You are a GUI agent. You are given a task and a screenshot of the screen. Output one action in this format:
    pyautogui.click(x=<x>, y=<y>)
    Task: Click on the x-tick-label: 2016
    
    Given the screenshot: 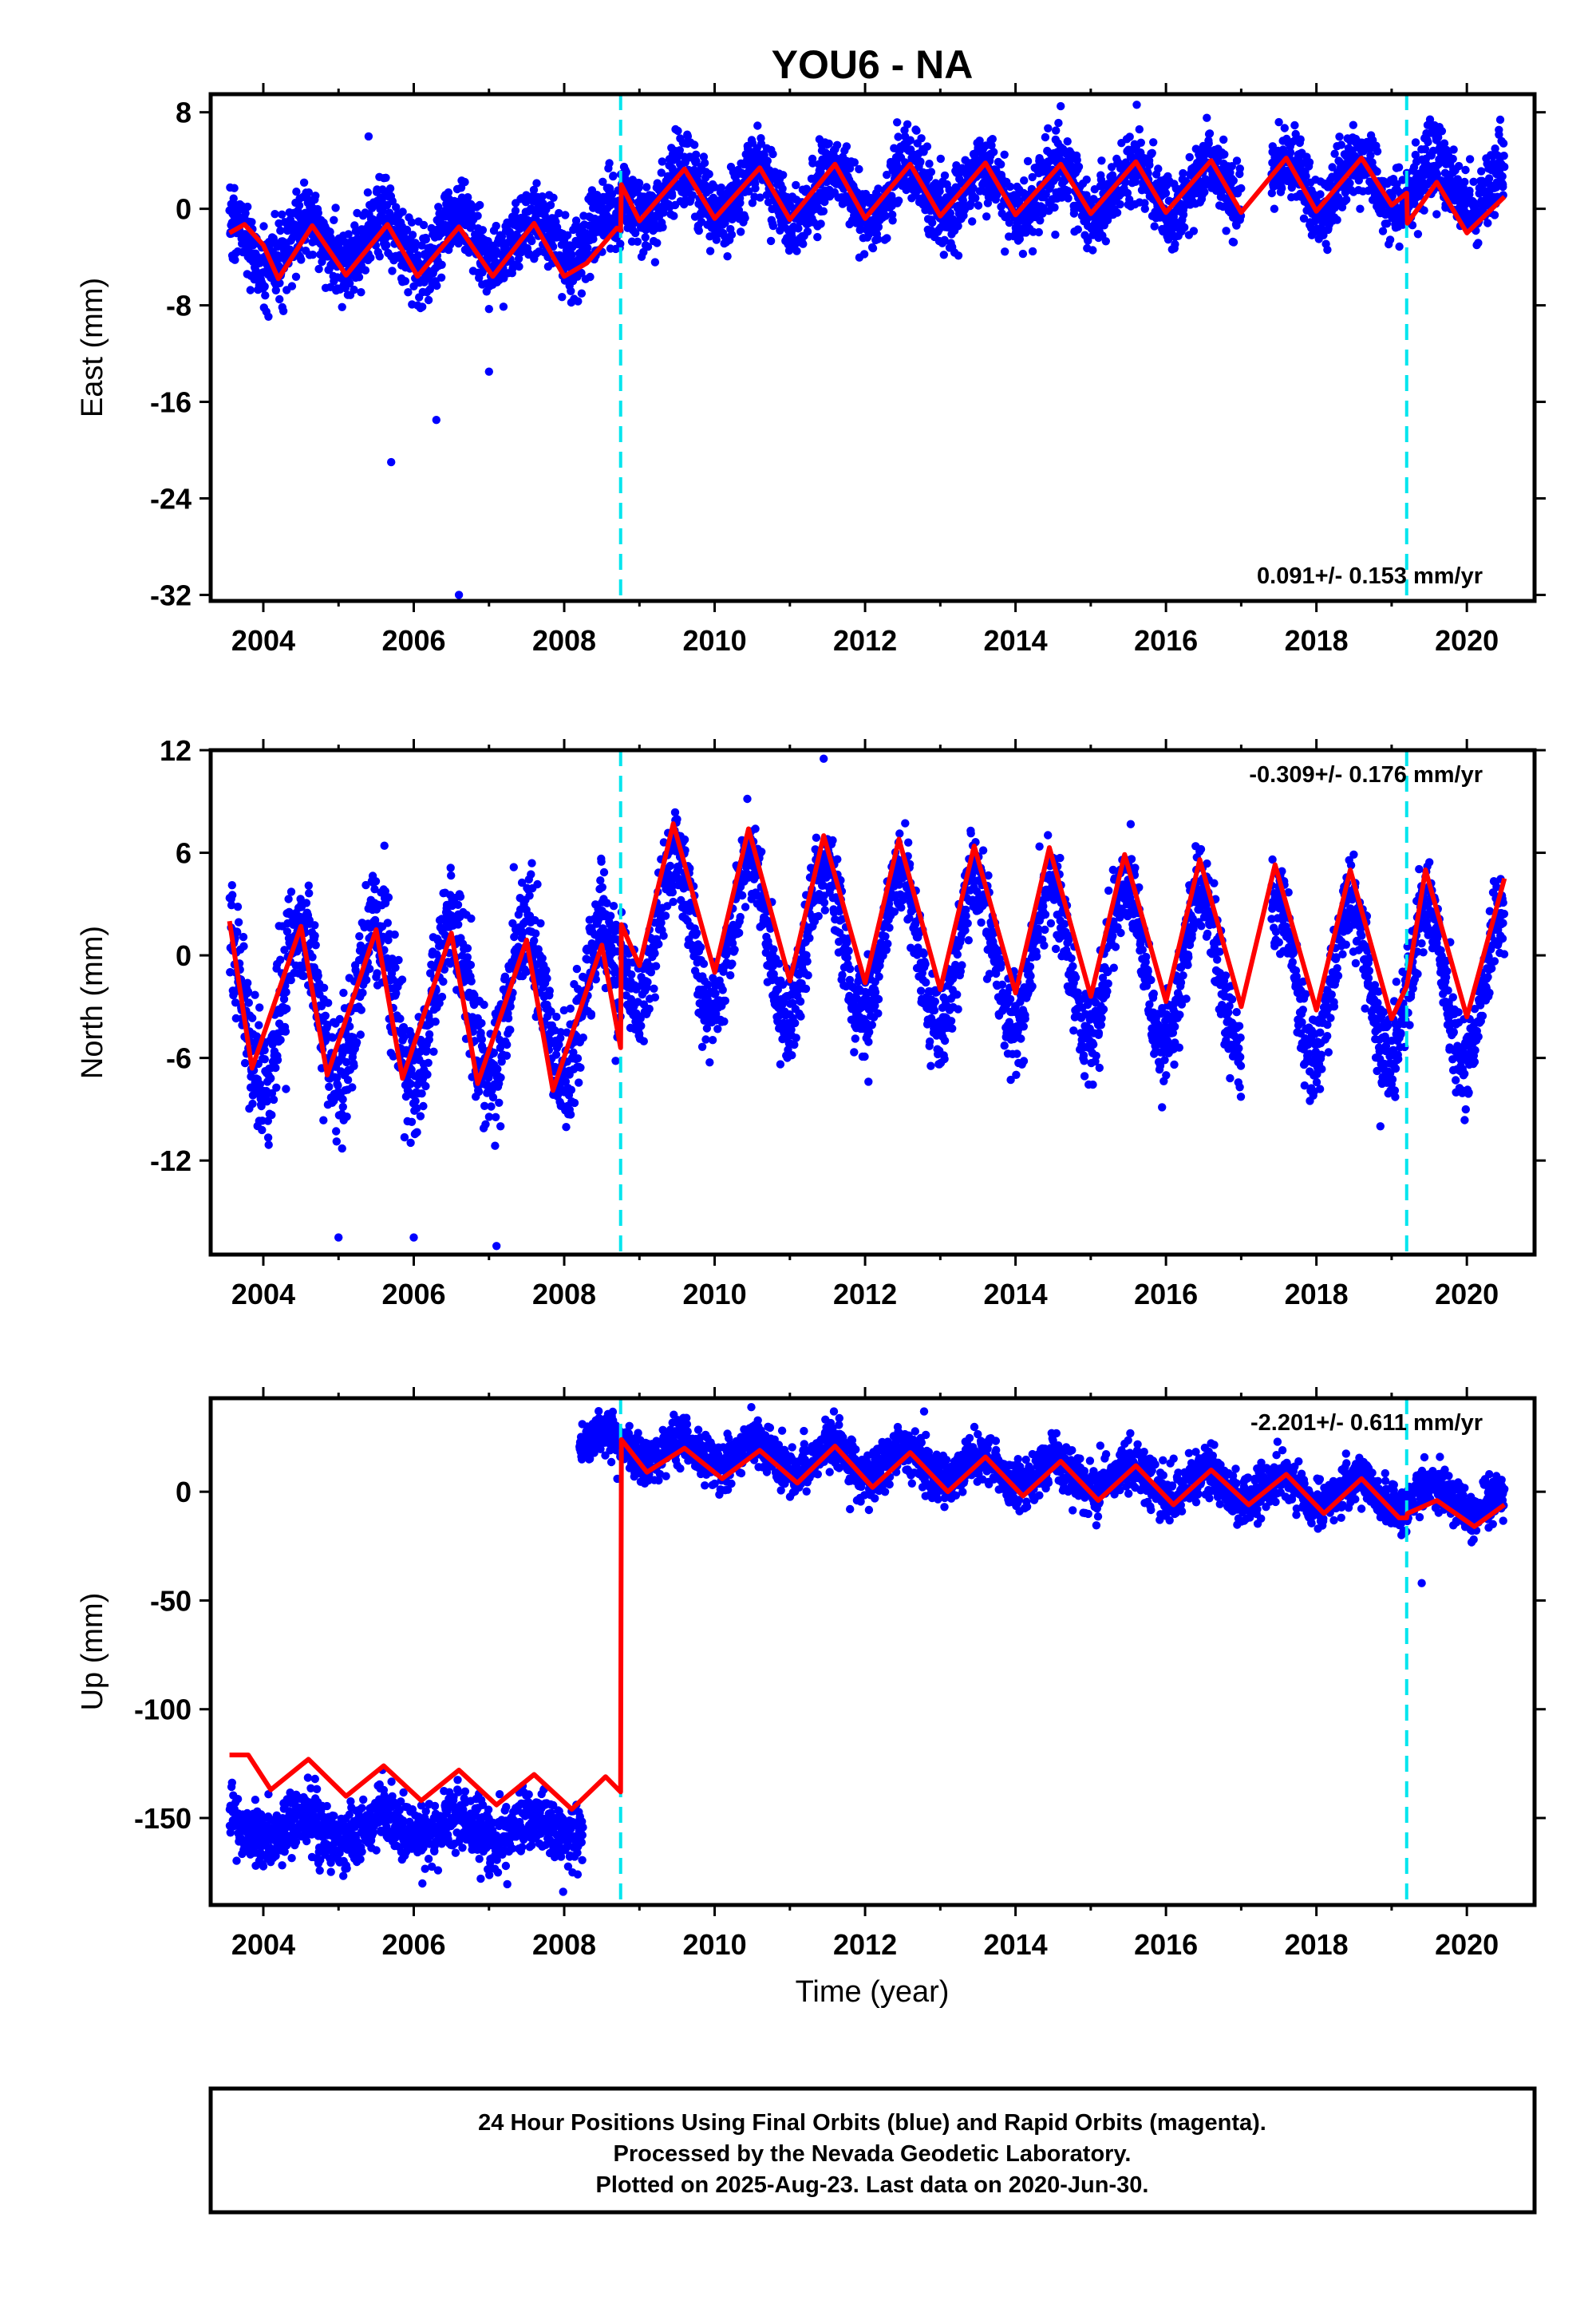 What is the action you would take?
    pyautogui.click(x=1166, y=640)
    